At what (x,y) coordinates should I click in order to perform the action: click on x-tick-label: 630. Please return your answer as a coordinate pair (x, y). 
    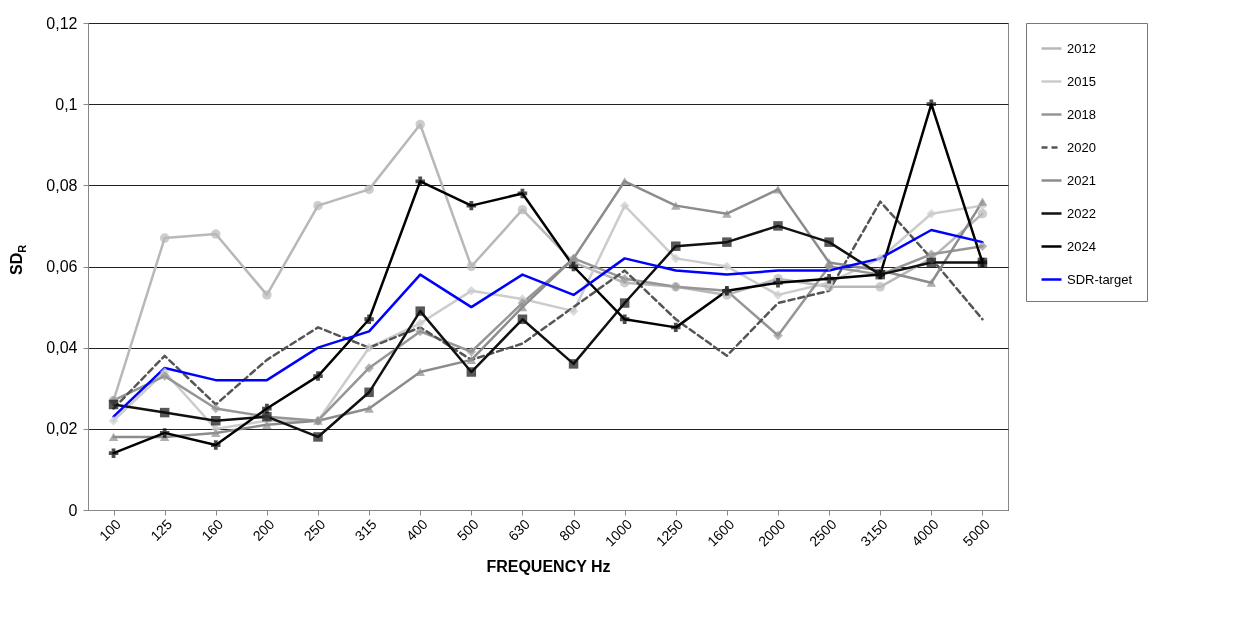
    Looking at the image, I should click on (519, 529).